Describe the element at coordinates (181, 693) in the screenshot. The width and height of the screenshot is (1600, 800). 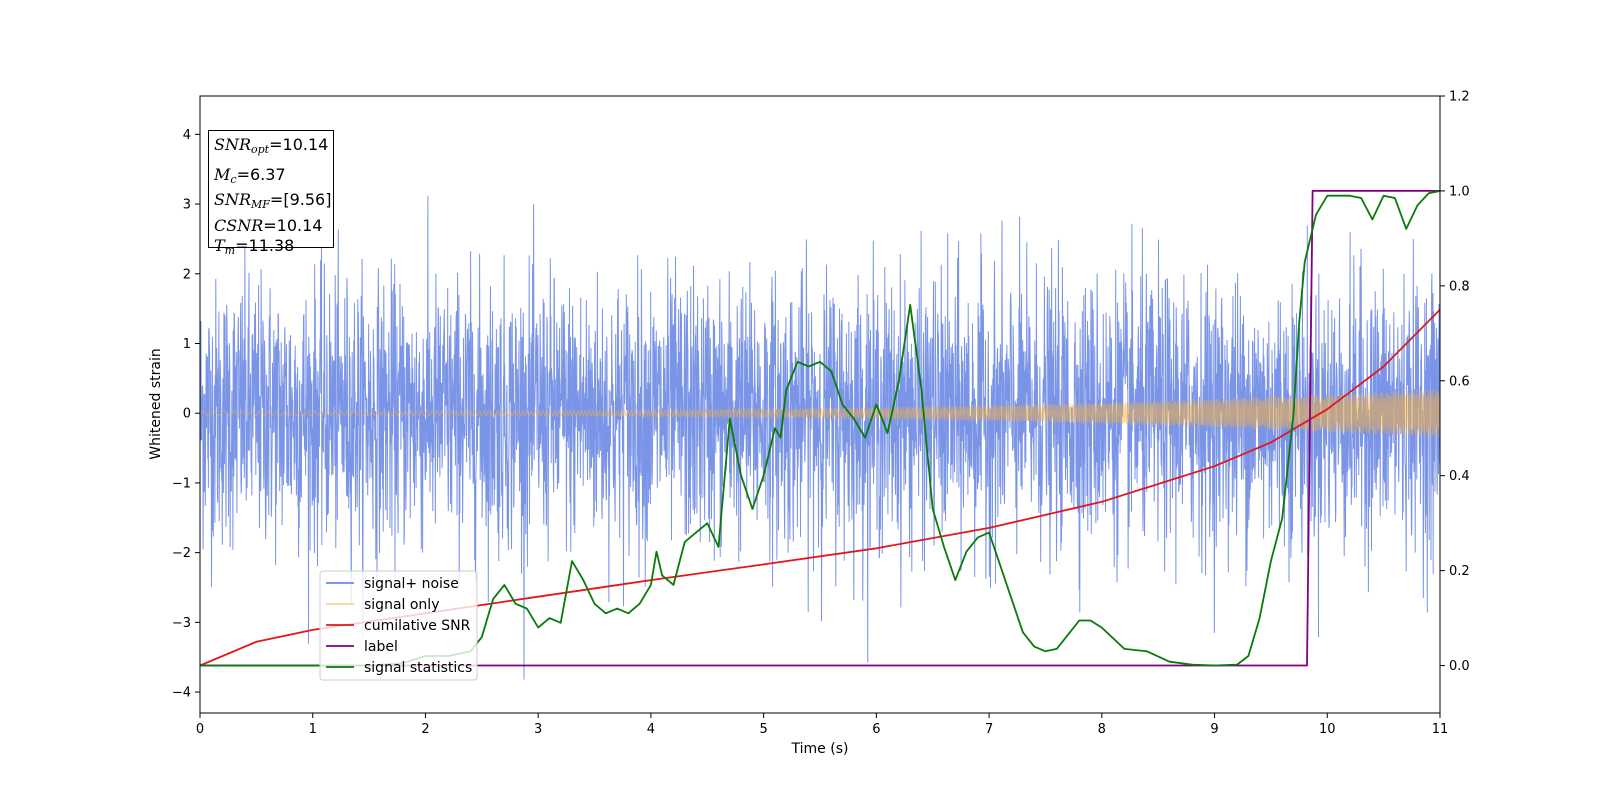
I see `y-left-tick-label: −4` at that location.